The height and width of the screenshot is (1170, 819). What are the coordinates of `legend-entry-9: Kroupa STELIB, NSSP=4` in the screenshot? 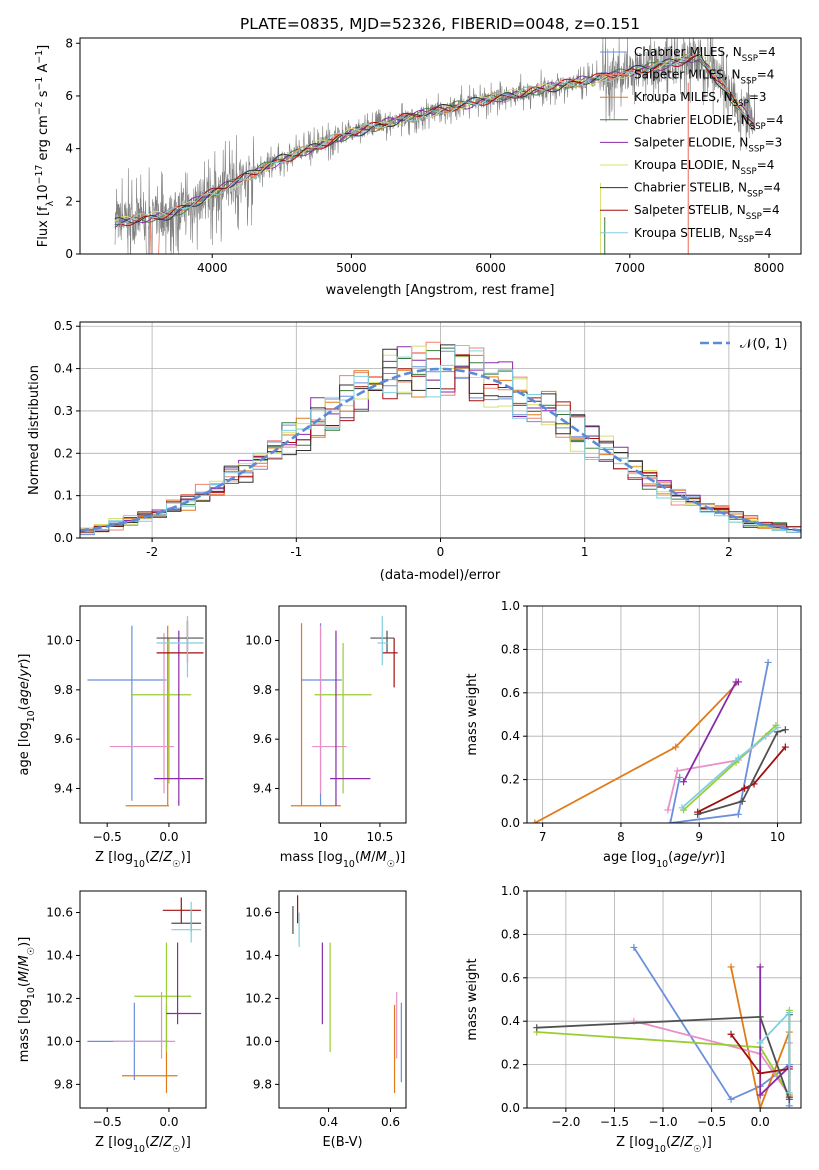 It's located at (703, 235).